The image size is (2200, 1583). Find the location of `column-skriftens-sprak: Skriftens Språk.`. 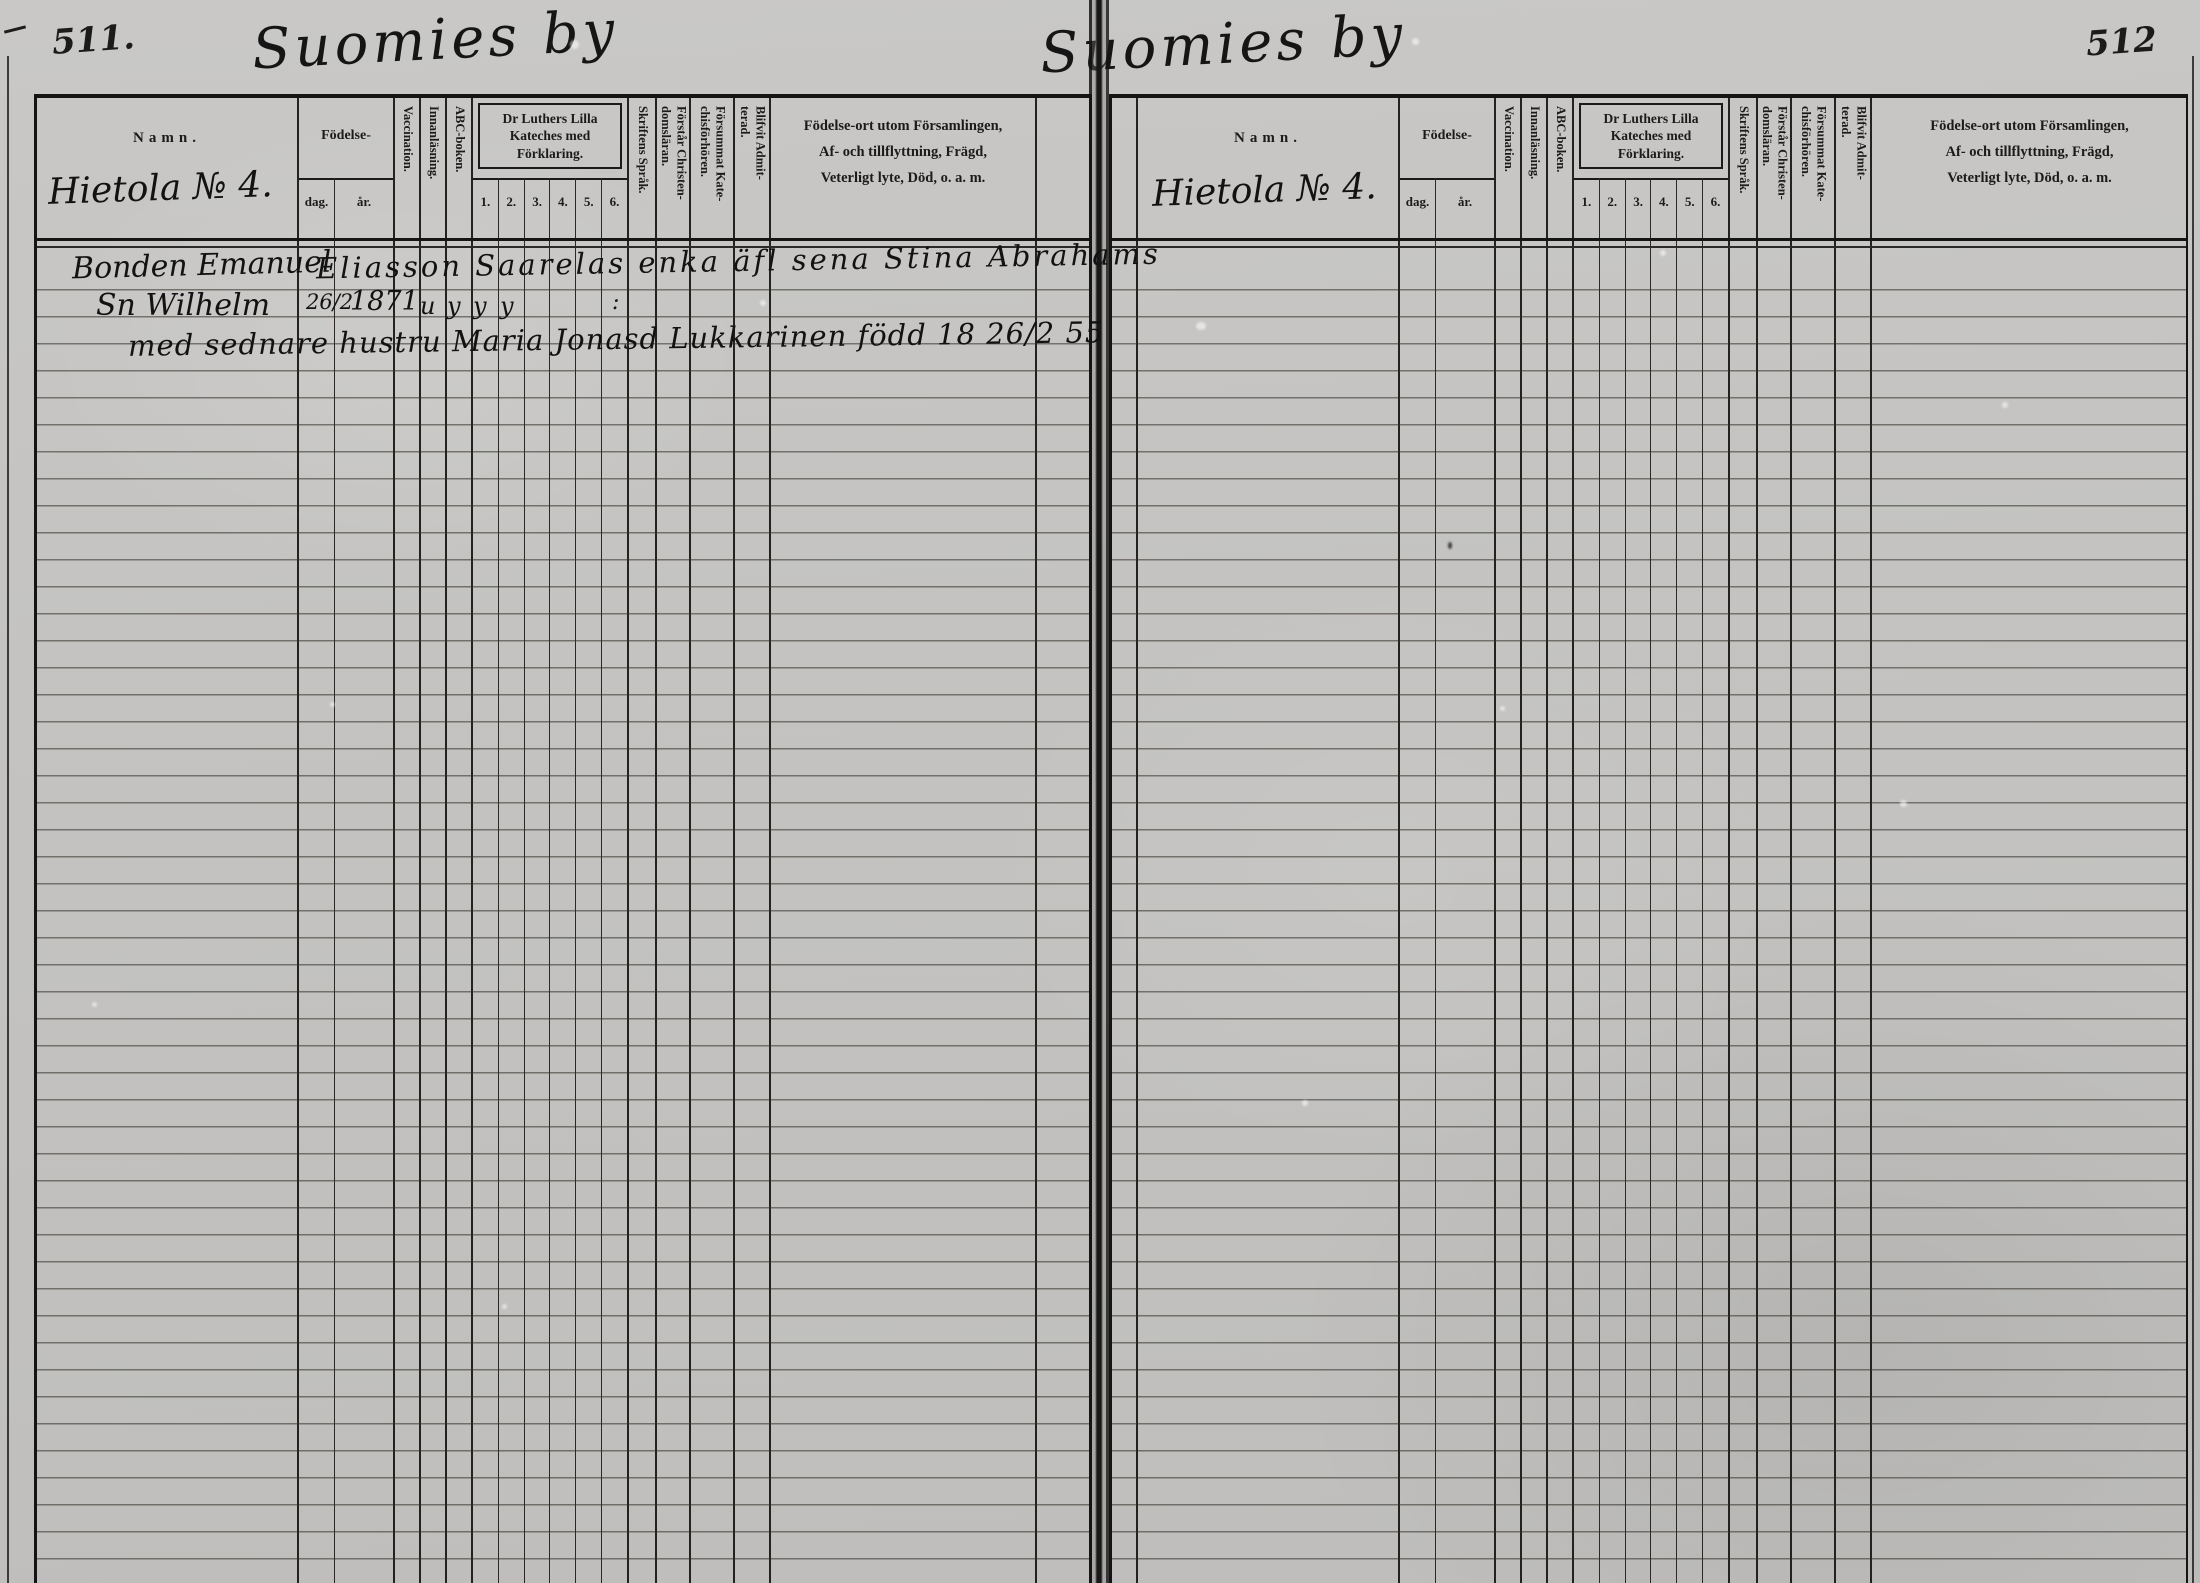

column-skriftens-sprak: Skriftens Språk. is located at coordinates (1744, 840).